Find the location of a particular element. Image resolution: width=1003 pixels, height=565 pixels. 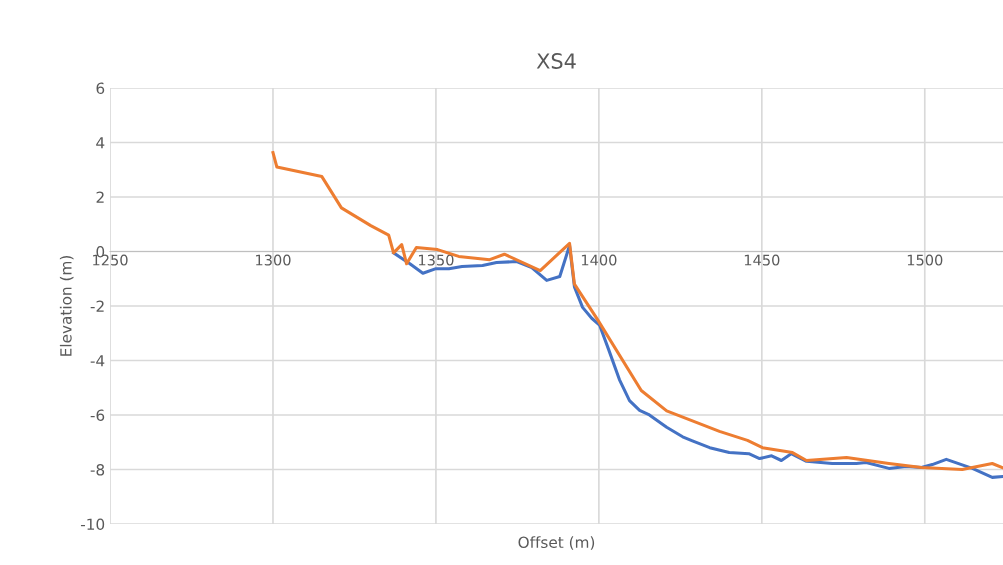

x-tick-label: 1300 is located at coordinates (273, 260).